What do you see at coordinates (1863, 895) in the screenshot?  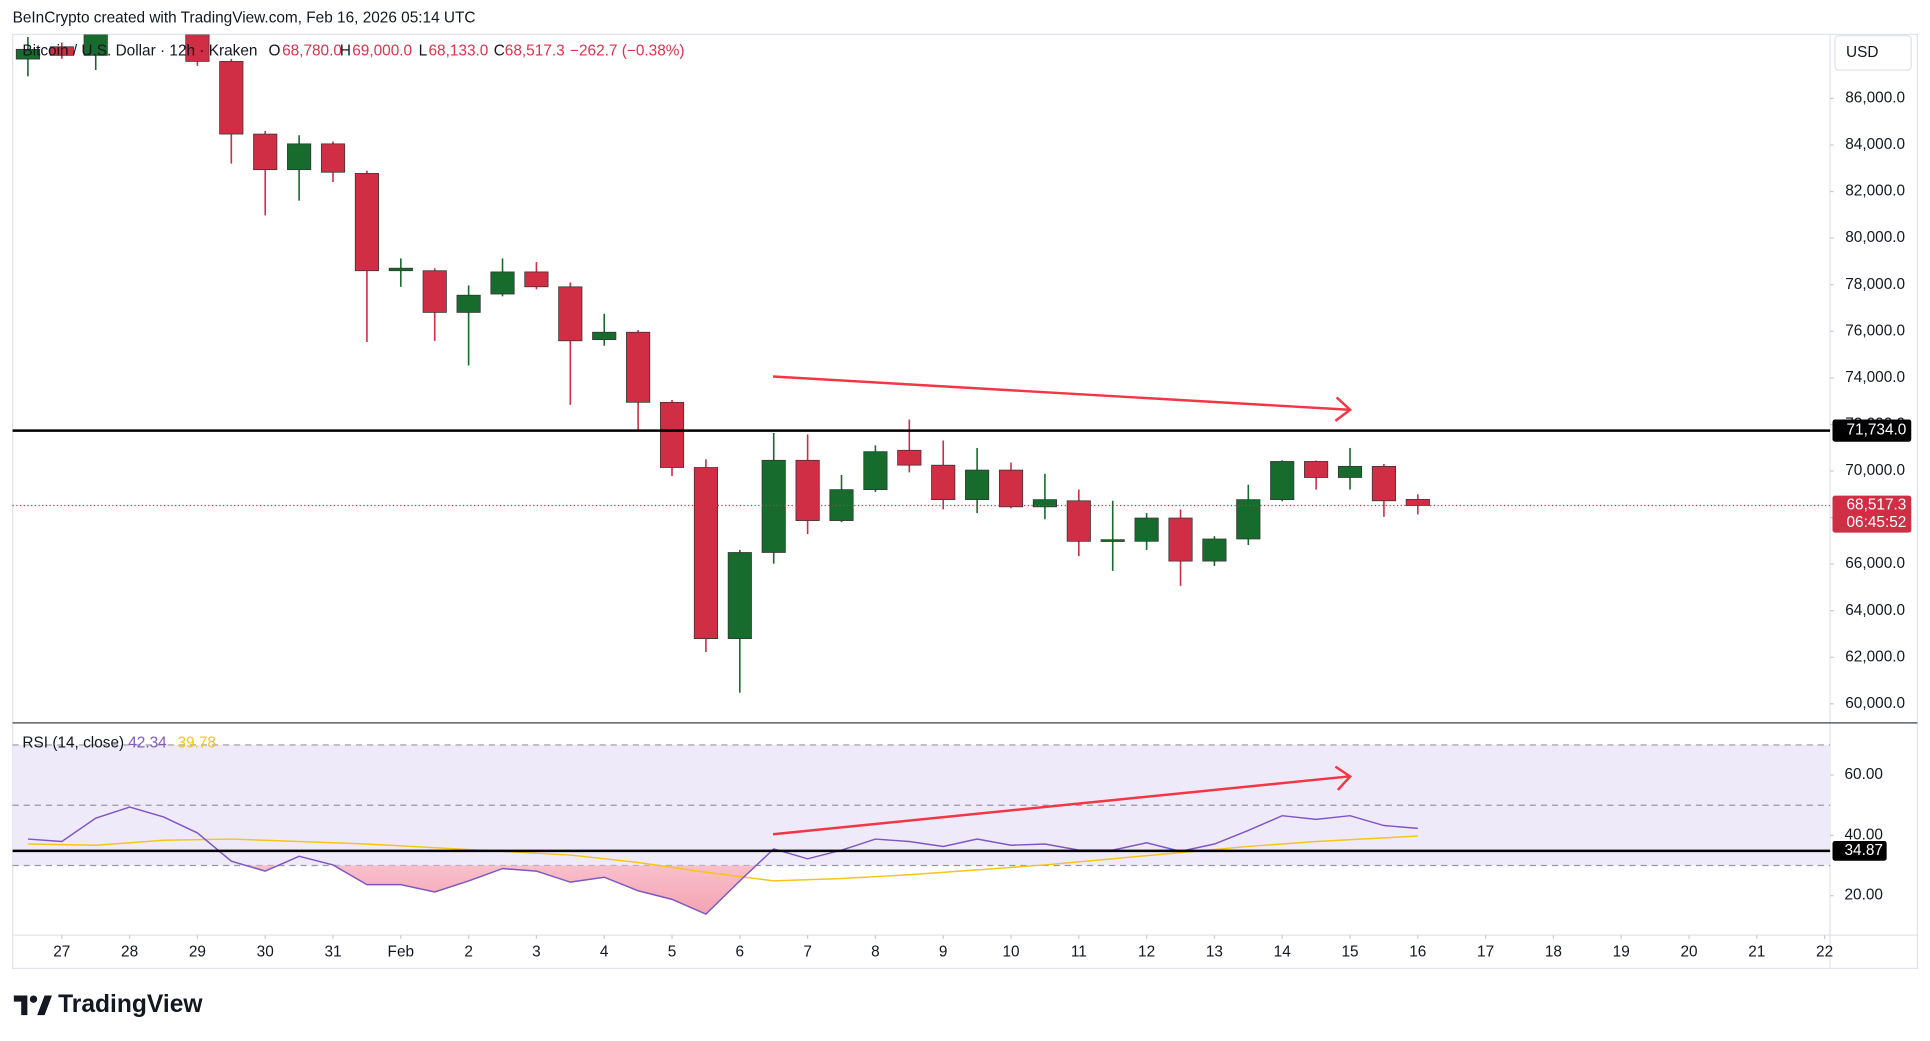 I see `y-tick-label: 20.00` at bounding box center [1863, 895].